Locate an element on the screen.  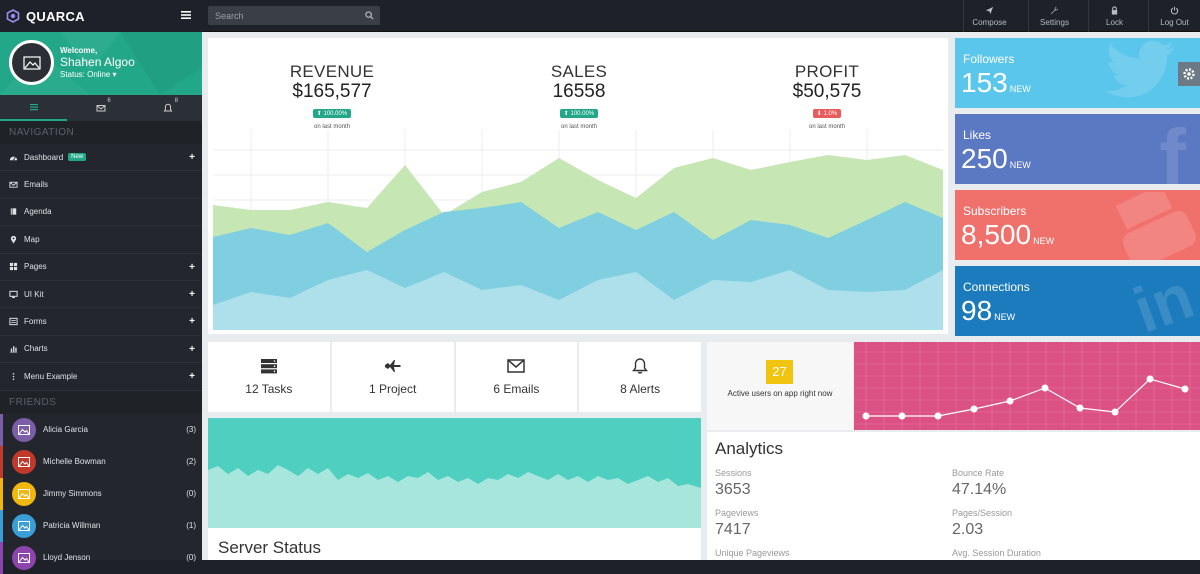
sidebar-item-agenda: Agenda is located at coordinates (101, 213).